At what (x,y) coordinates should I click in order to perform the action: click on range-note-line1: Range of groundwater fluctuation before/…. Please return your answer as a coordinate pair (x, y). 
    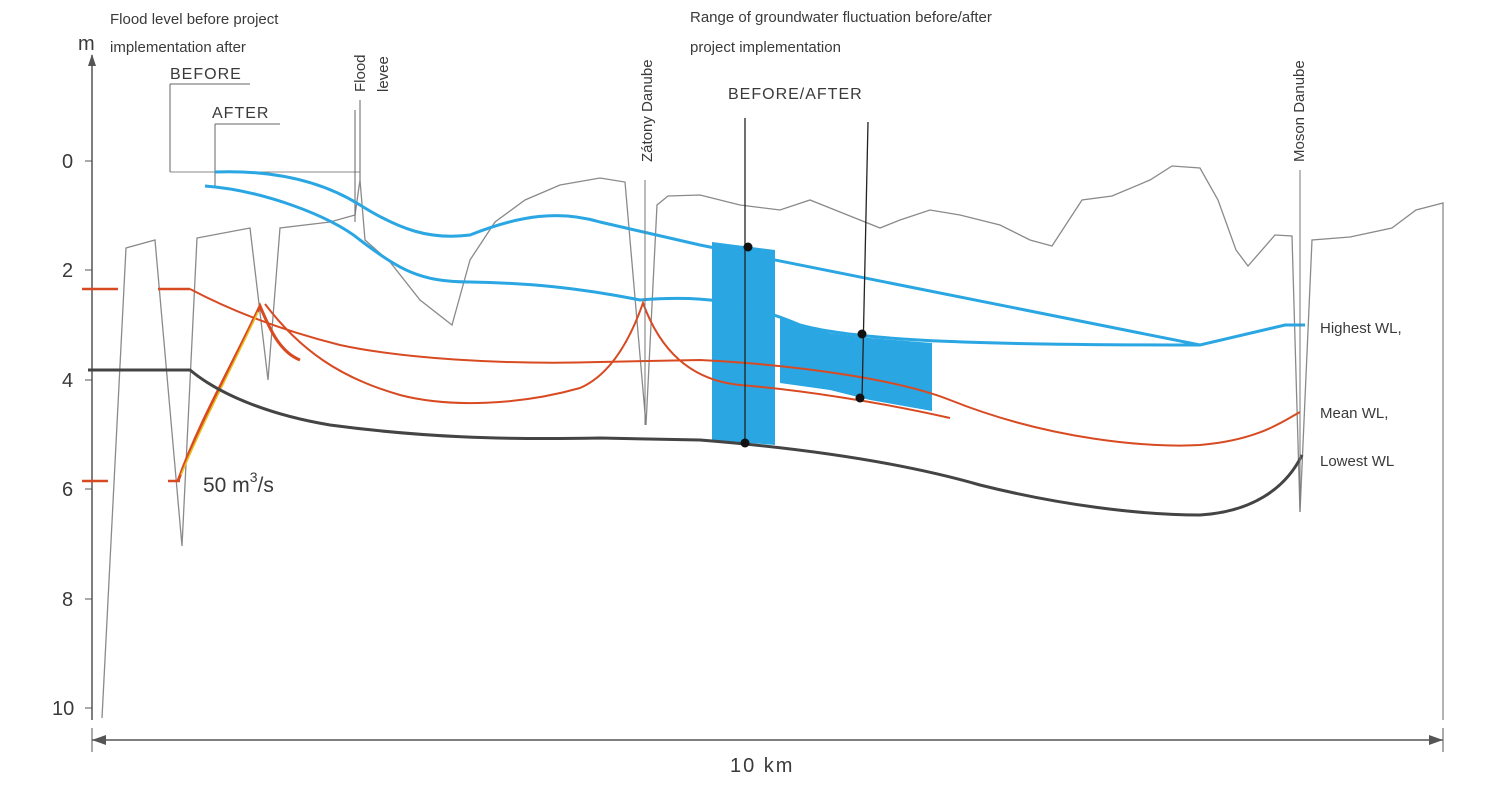
    Looking at the image, I should click on (841, 17).